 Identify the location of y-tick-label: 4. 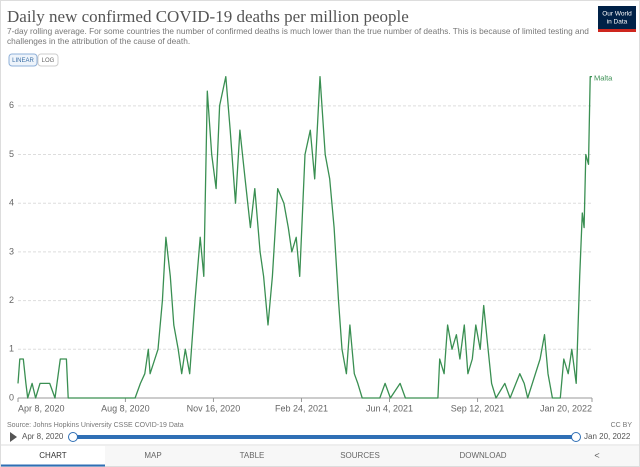
(11, 203).